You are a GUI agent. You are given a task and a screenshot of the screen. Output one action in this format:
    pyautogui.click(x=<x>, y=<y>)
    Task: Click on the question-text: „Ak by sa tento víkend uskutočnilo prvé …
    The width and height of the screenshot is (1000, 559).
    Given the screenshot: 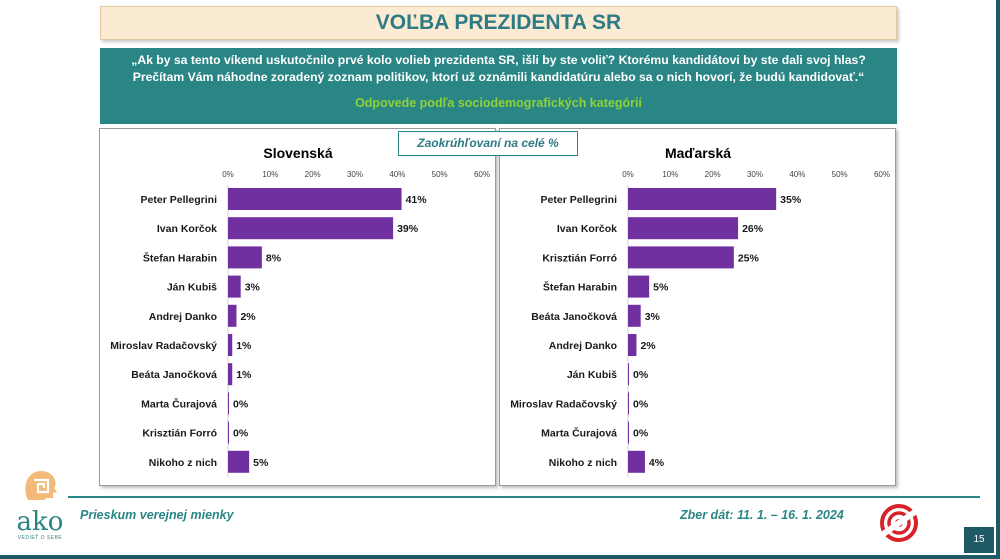 What is the action you would take?
    pyautogui.click(x=498, y=67)
    